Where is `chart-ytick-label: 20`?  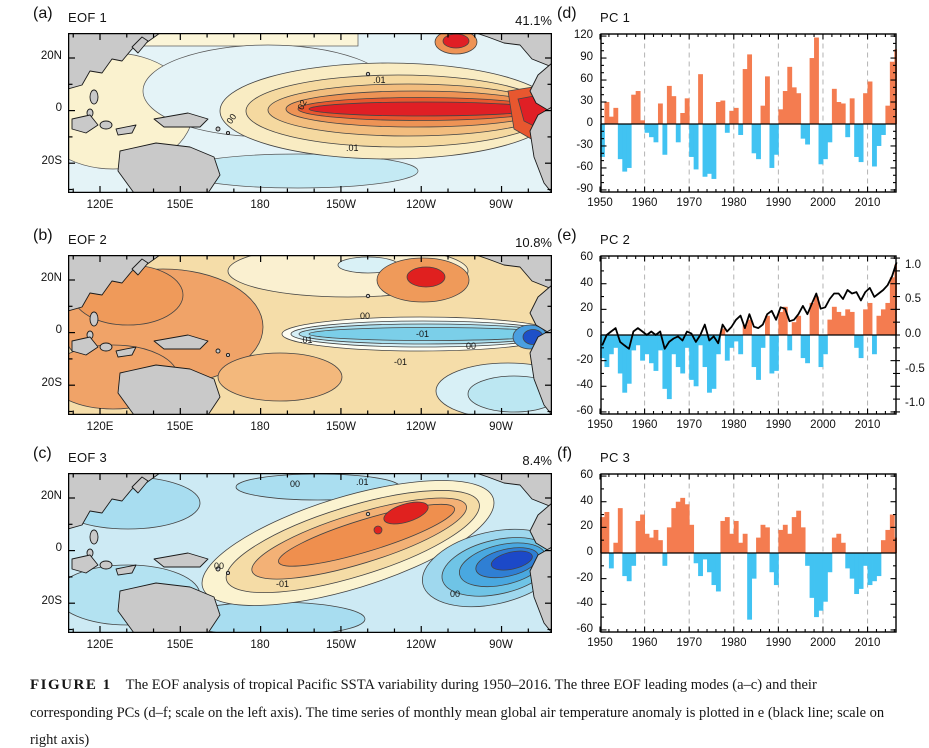
chart-ytick-label: 20 is located at coordinates (586, 308).